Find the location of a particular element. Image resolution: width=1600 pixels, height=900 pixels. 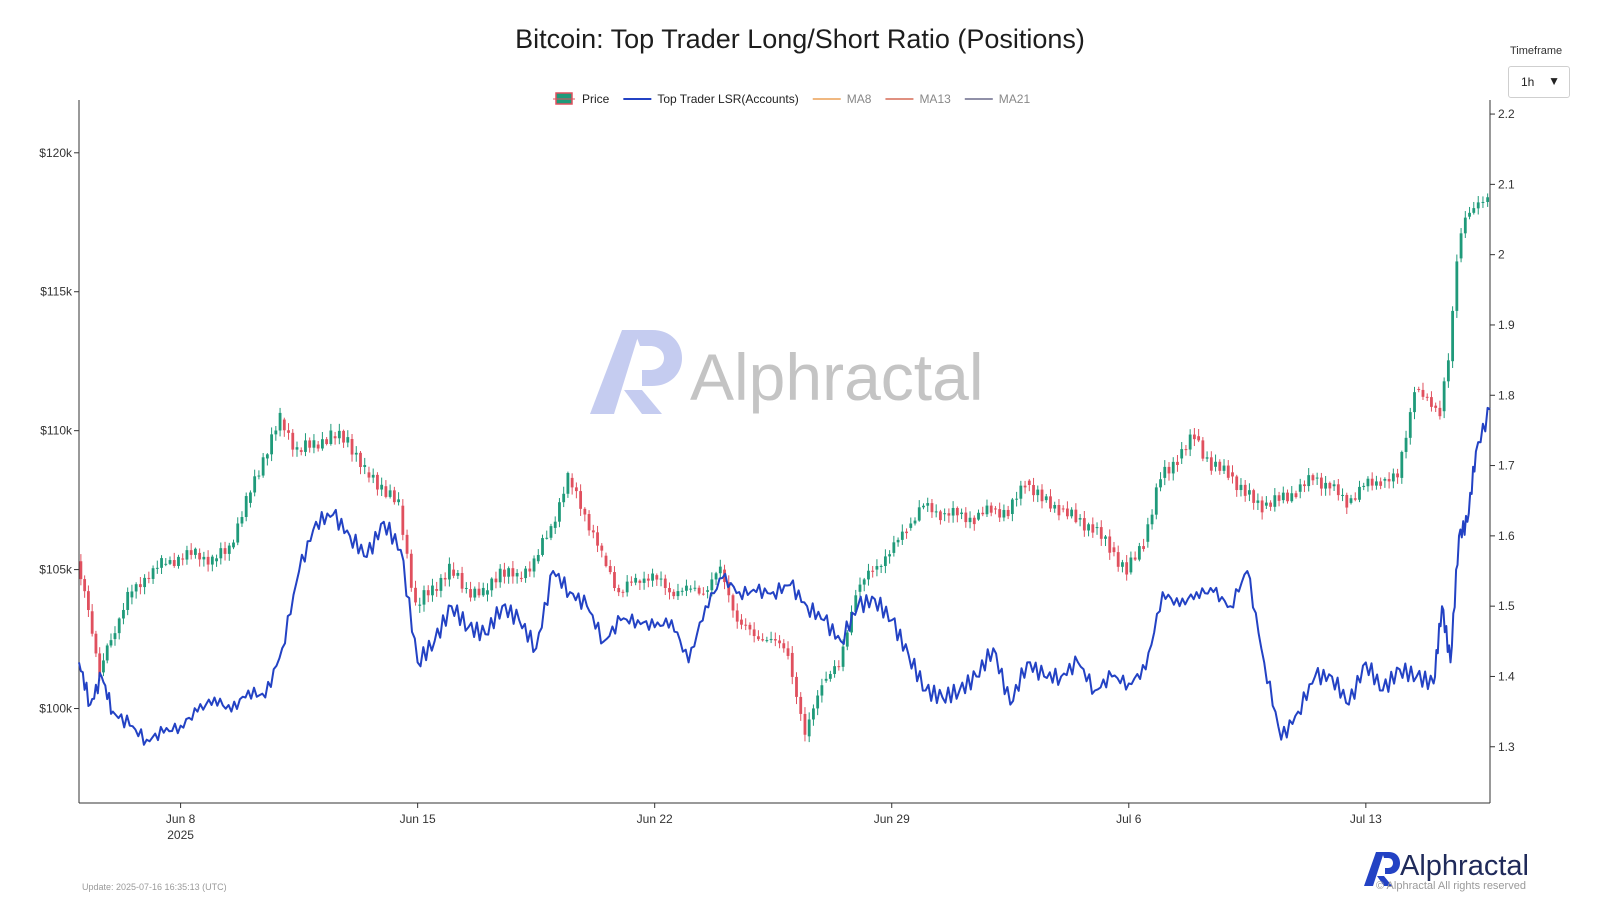

timeframe-select: 1h ▼ is located at coordinates (1539, 82).